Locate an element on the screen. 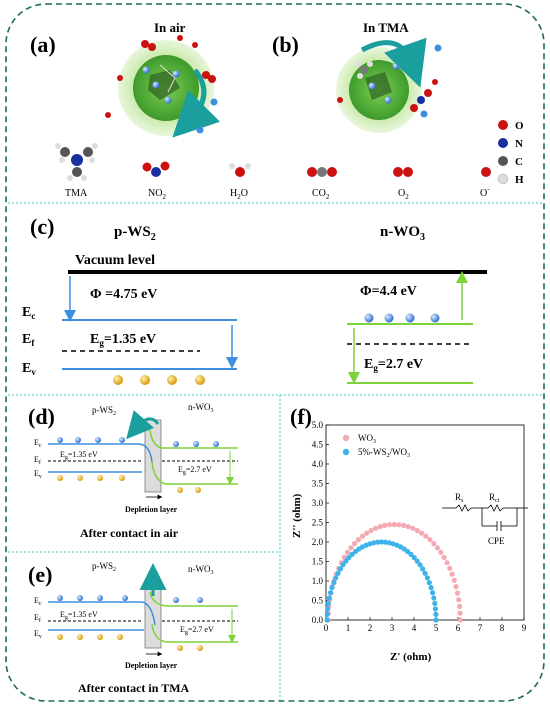 Image resolution: width=550 pixels, height=705 pixels. e-depletion-label: Depletion layer is located at coordinates (151, 665).